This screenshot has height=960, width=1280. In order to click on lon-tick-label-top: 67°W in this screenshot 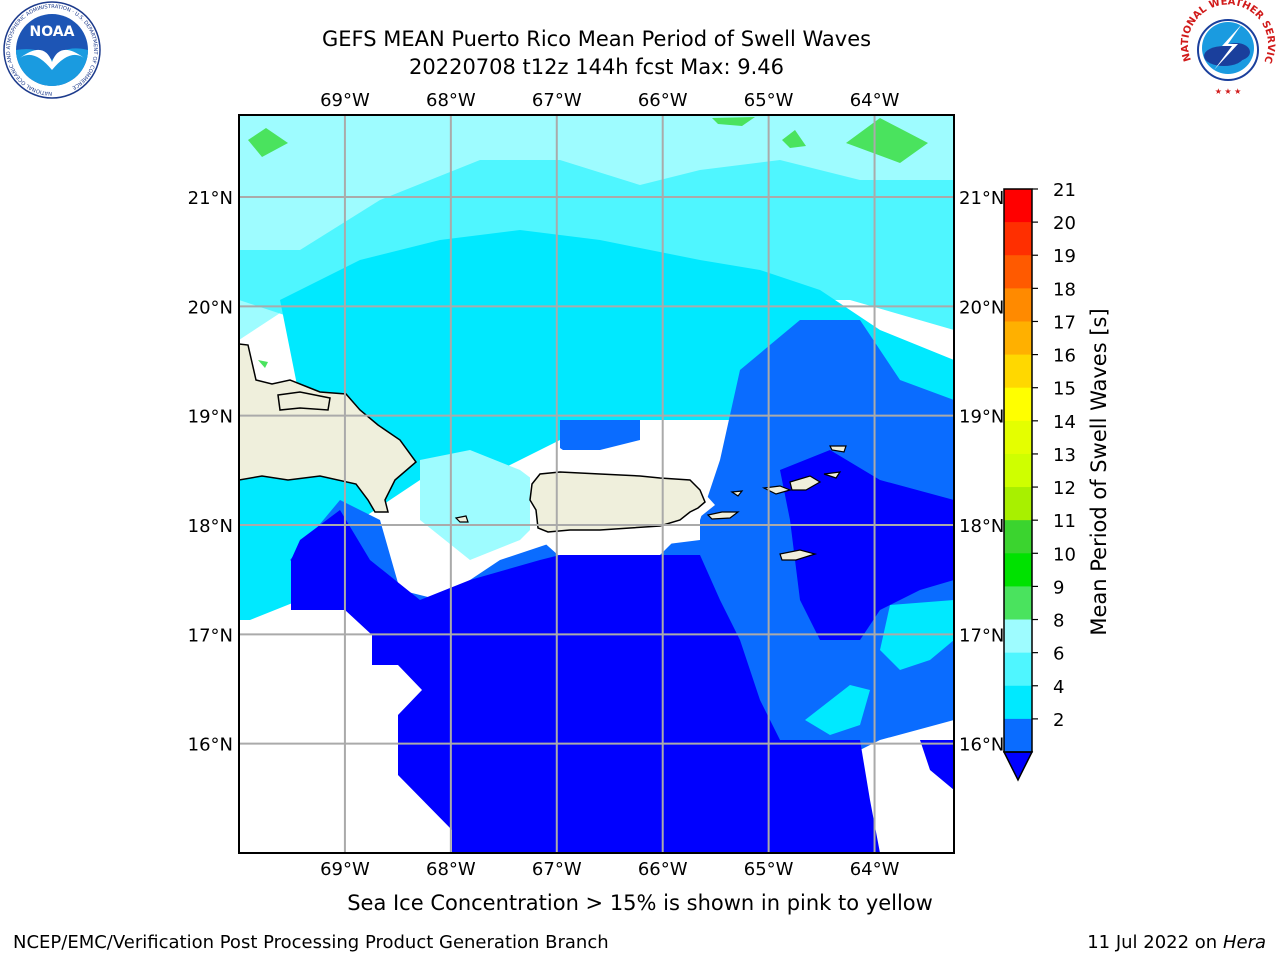, I will do `click(557, 100)`.